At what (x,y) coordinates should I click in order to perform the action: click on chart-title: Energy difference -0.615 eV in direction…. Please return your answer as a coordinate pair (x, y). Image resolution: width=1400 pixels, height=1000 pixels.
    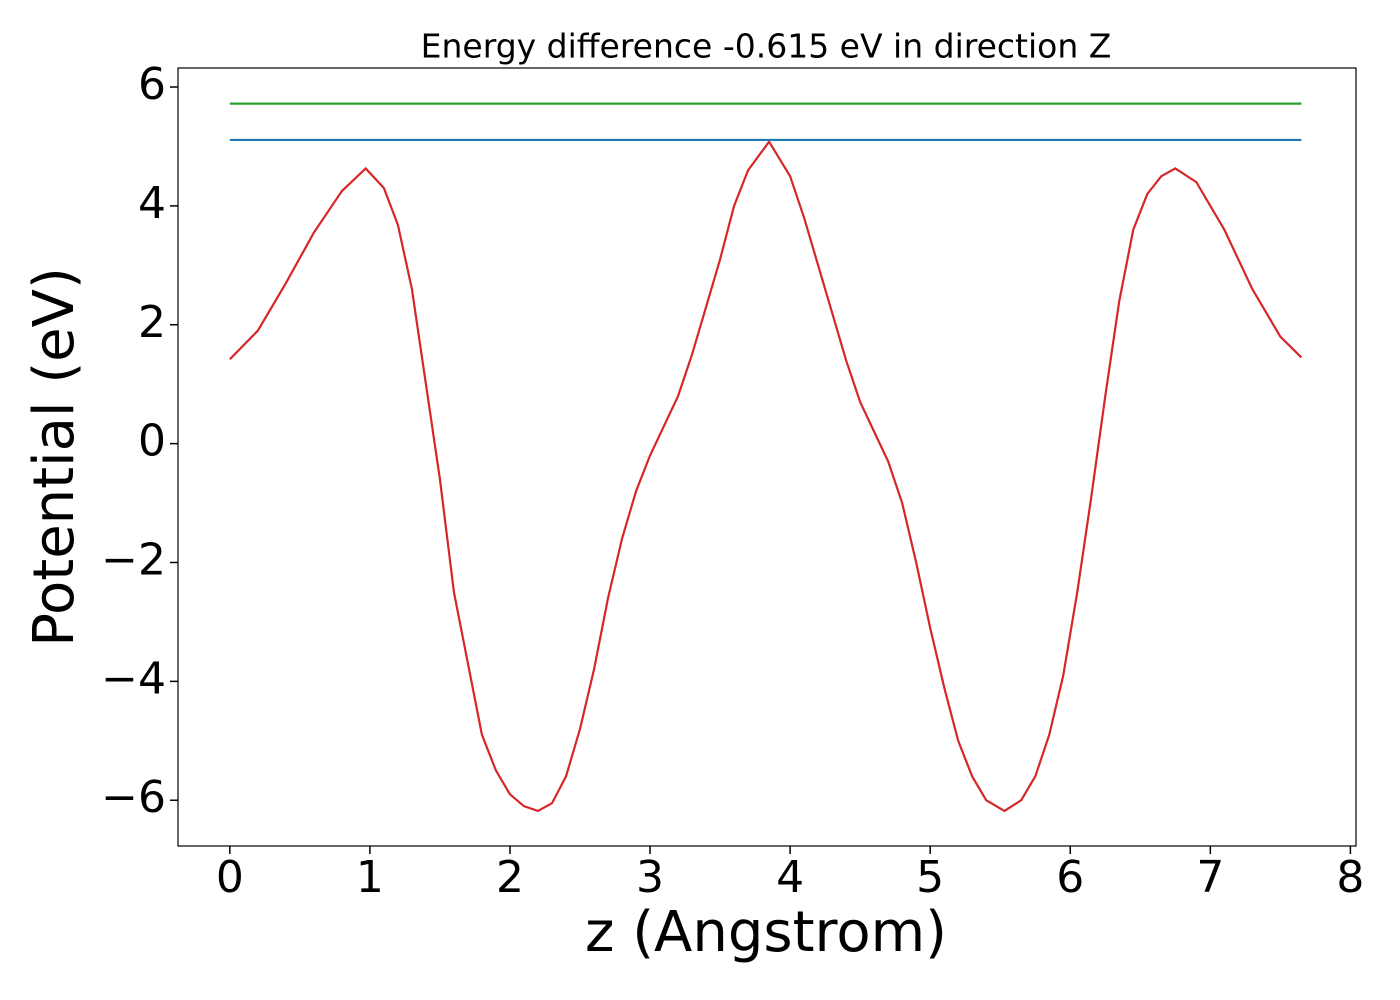
    Looking at the image, I should click on (766, 46).